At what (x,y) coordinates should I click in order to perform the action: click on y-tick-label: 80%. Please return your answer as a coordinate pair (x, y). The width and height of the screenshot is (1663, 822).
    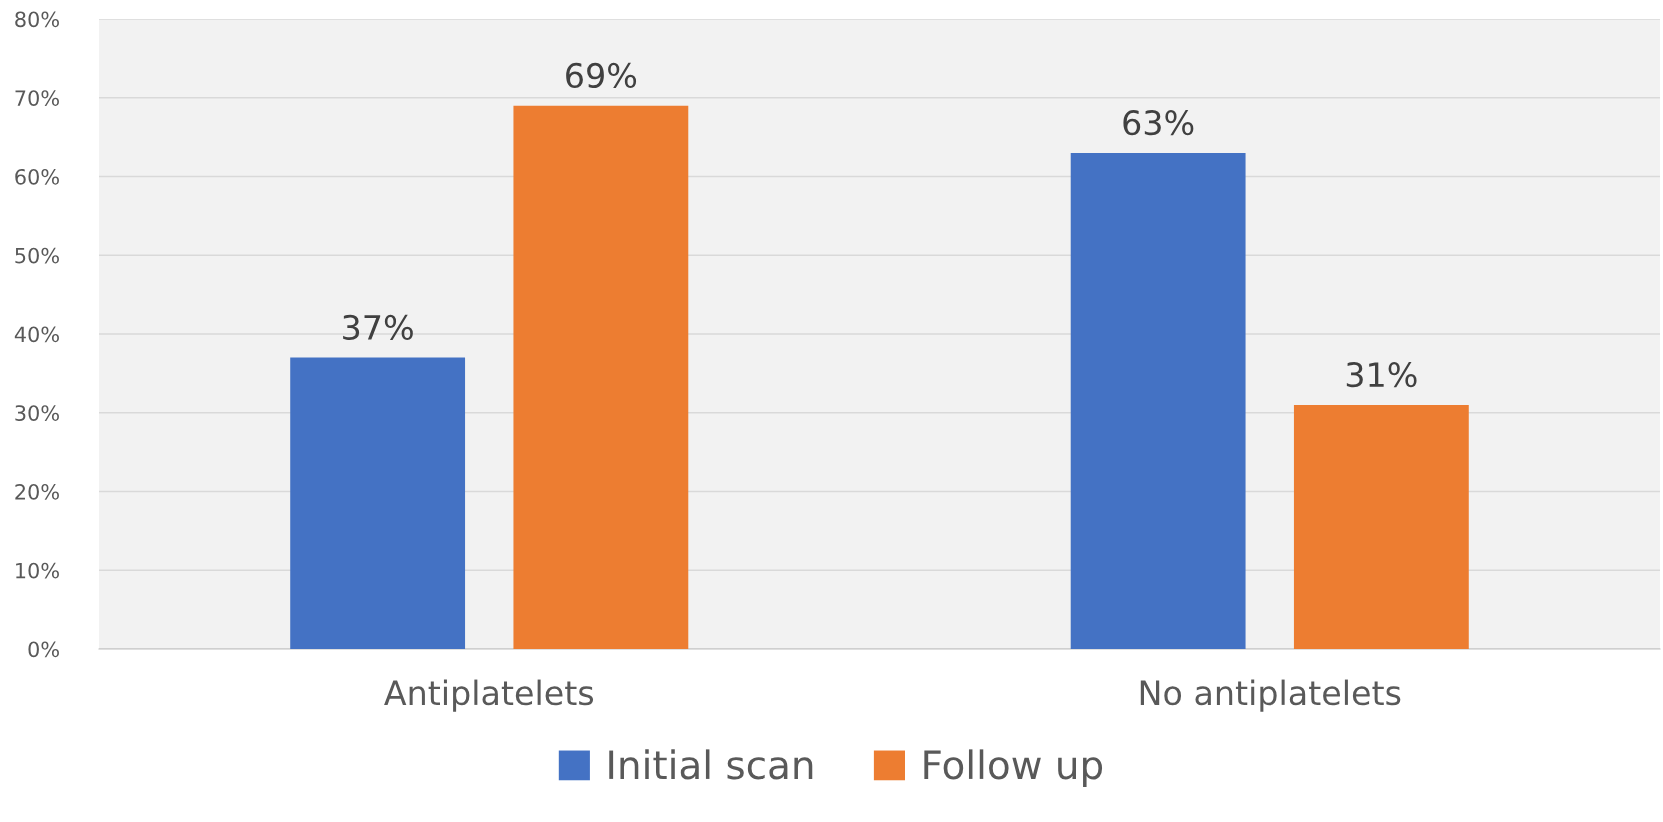
    Looking at the image, I should click on (37, 19).